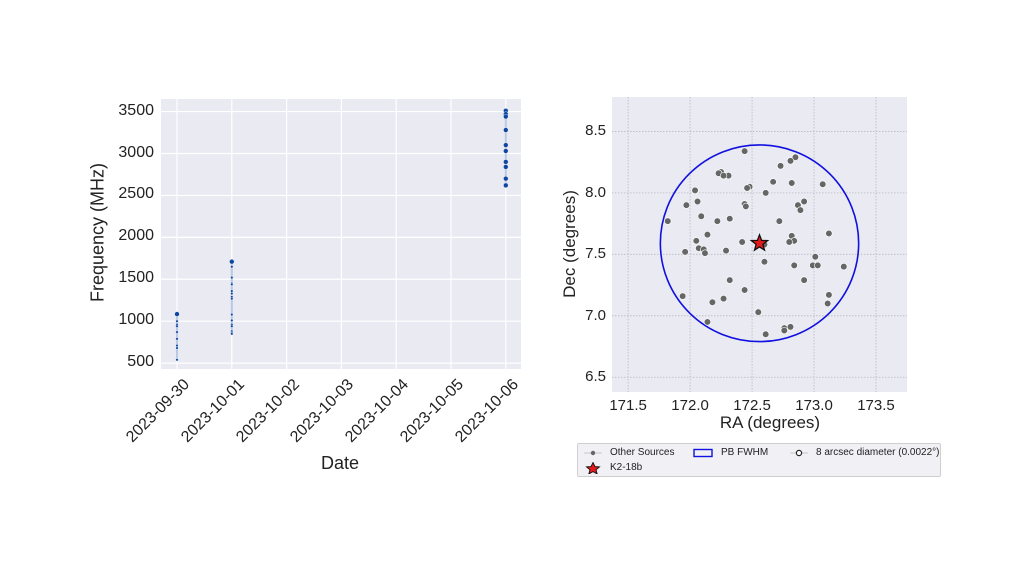  I want to click on gray-dot-icon, so click(593, 452).